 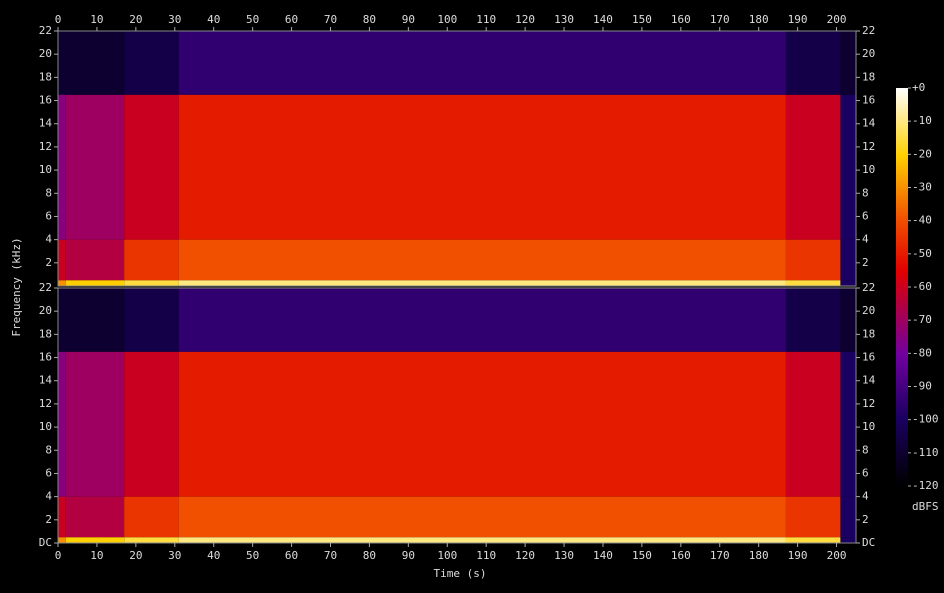 What do you see at coordinates (447, 555) in the screenshot?
I see `x-tick-label: 100` at bounding box center [447, 555].